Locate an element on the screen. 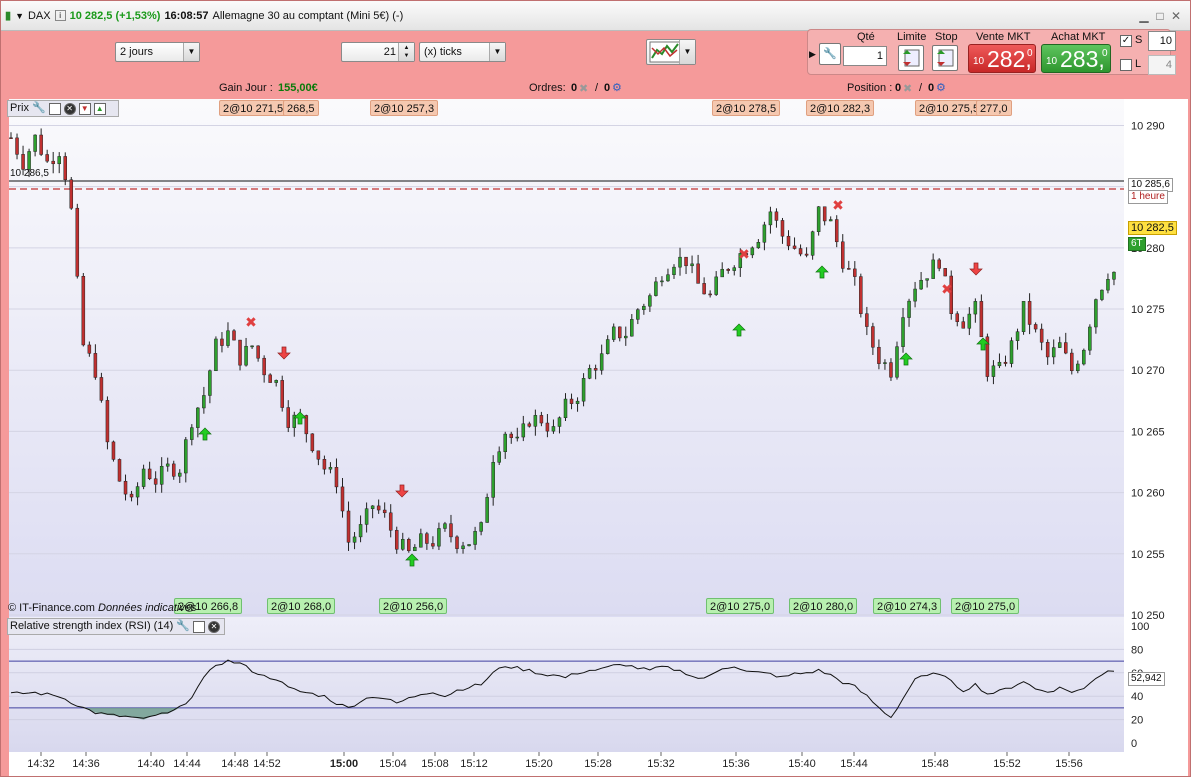  x-tick-label: 14:40 is located at coordinates (151, 764).